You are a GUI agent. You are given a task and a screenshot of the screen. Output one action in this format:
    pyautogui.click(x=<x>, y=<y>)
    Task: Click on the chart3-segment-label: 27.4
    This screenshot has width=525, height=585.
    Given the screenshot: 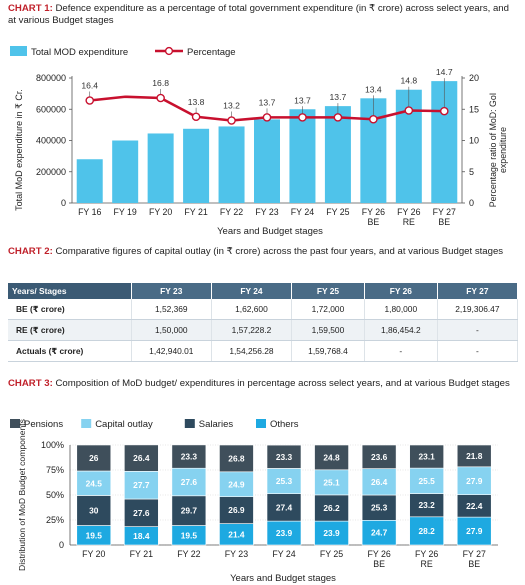 What is the action you would take?
    pyautogui.click(x=284, y=507)
    